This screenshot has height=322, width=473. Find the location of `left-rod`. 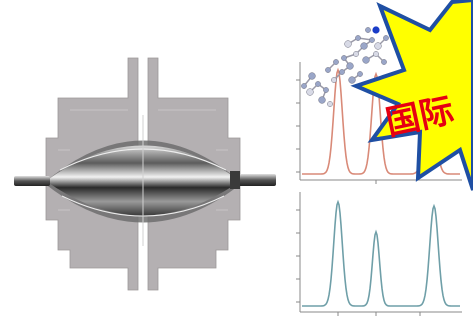

left-rod is located at coordinates (32, 181).